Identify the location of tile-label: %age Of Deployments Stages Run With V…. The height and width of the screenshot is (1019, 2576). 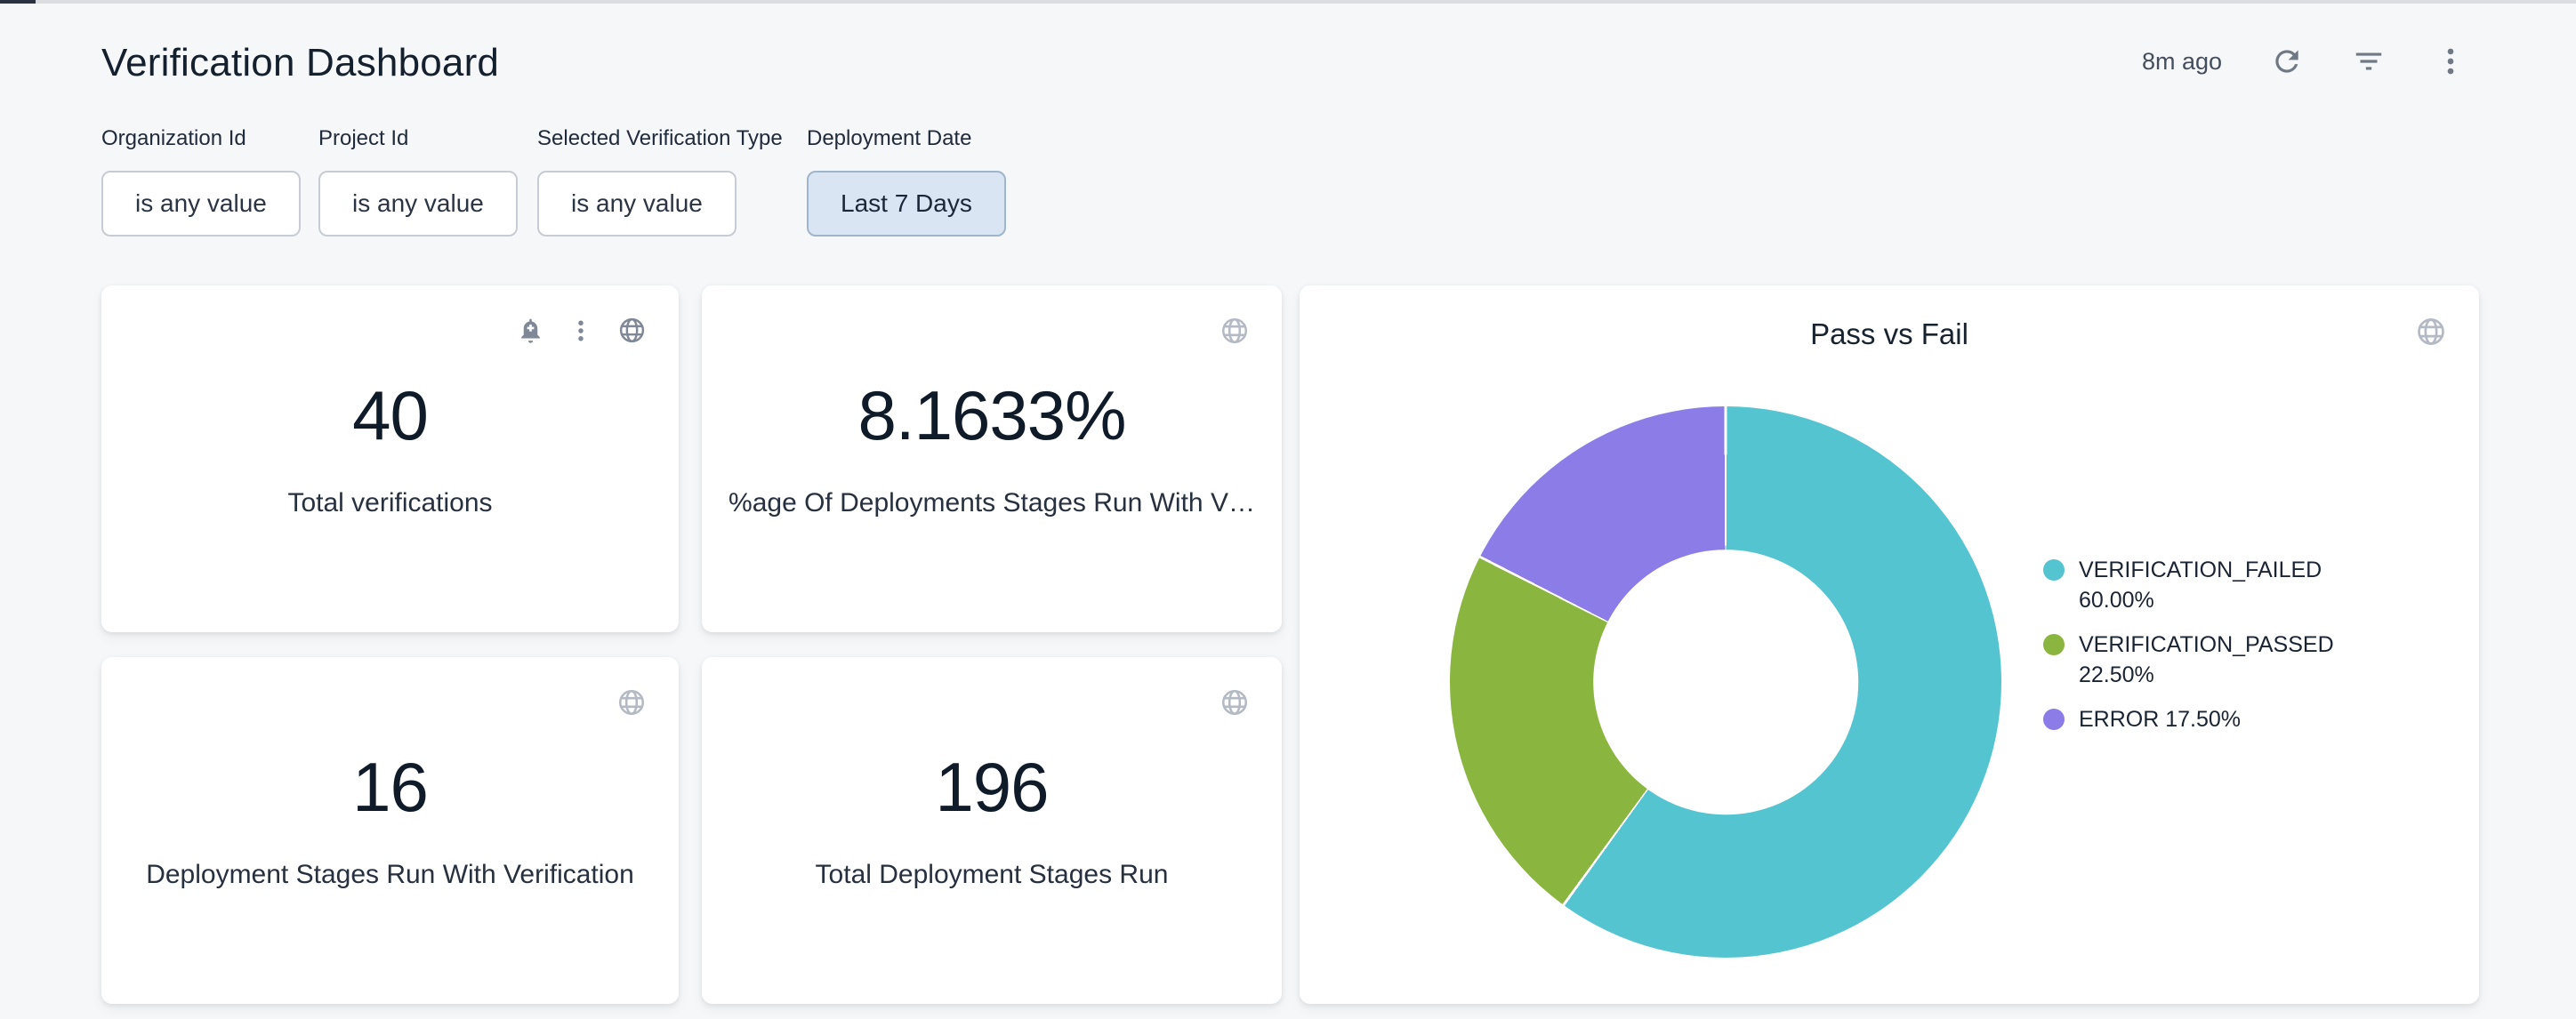
(992, 502).